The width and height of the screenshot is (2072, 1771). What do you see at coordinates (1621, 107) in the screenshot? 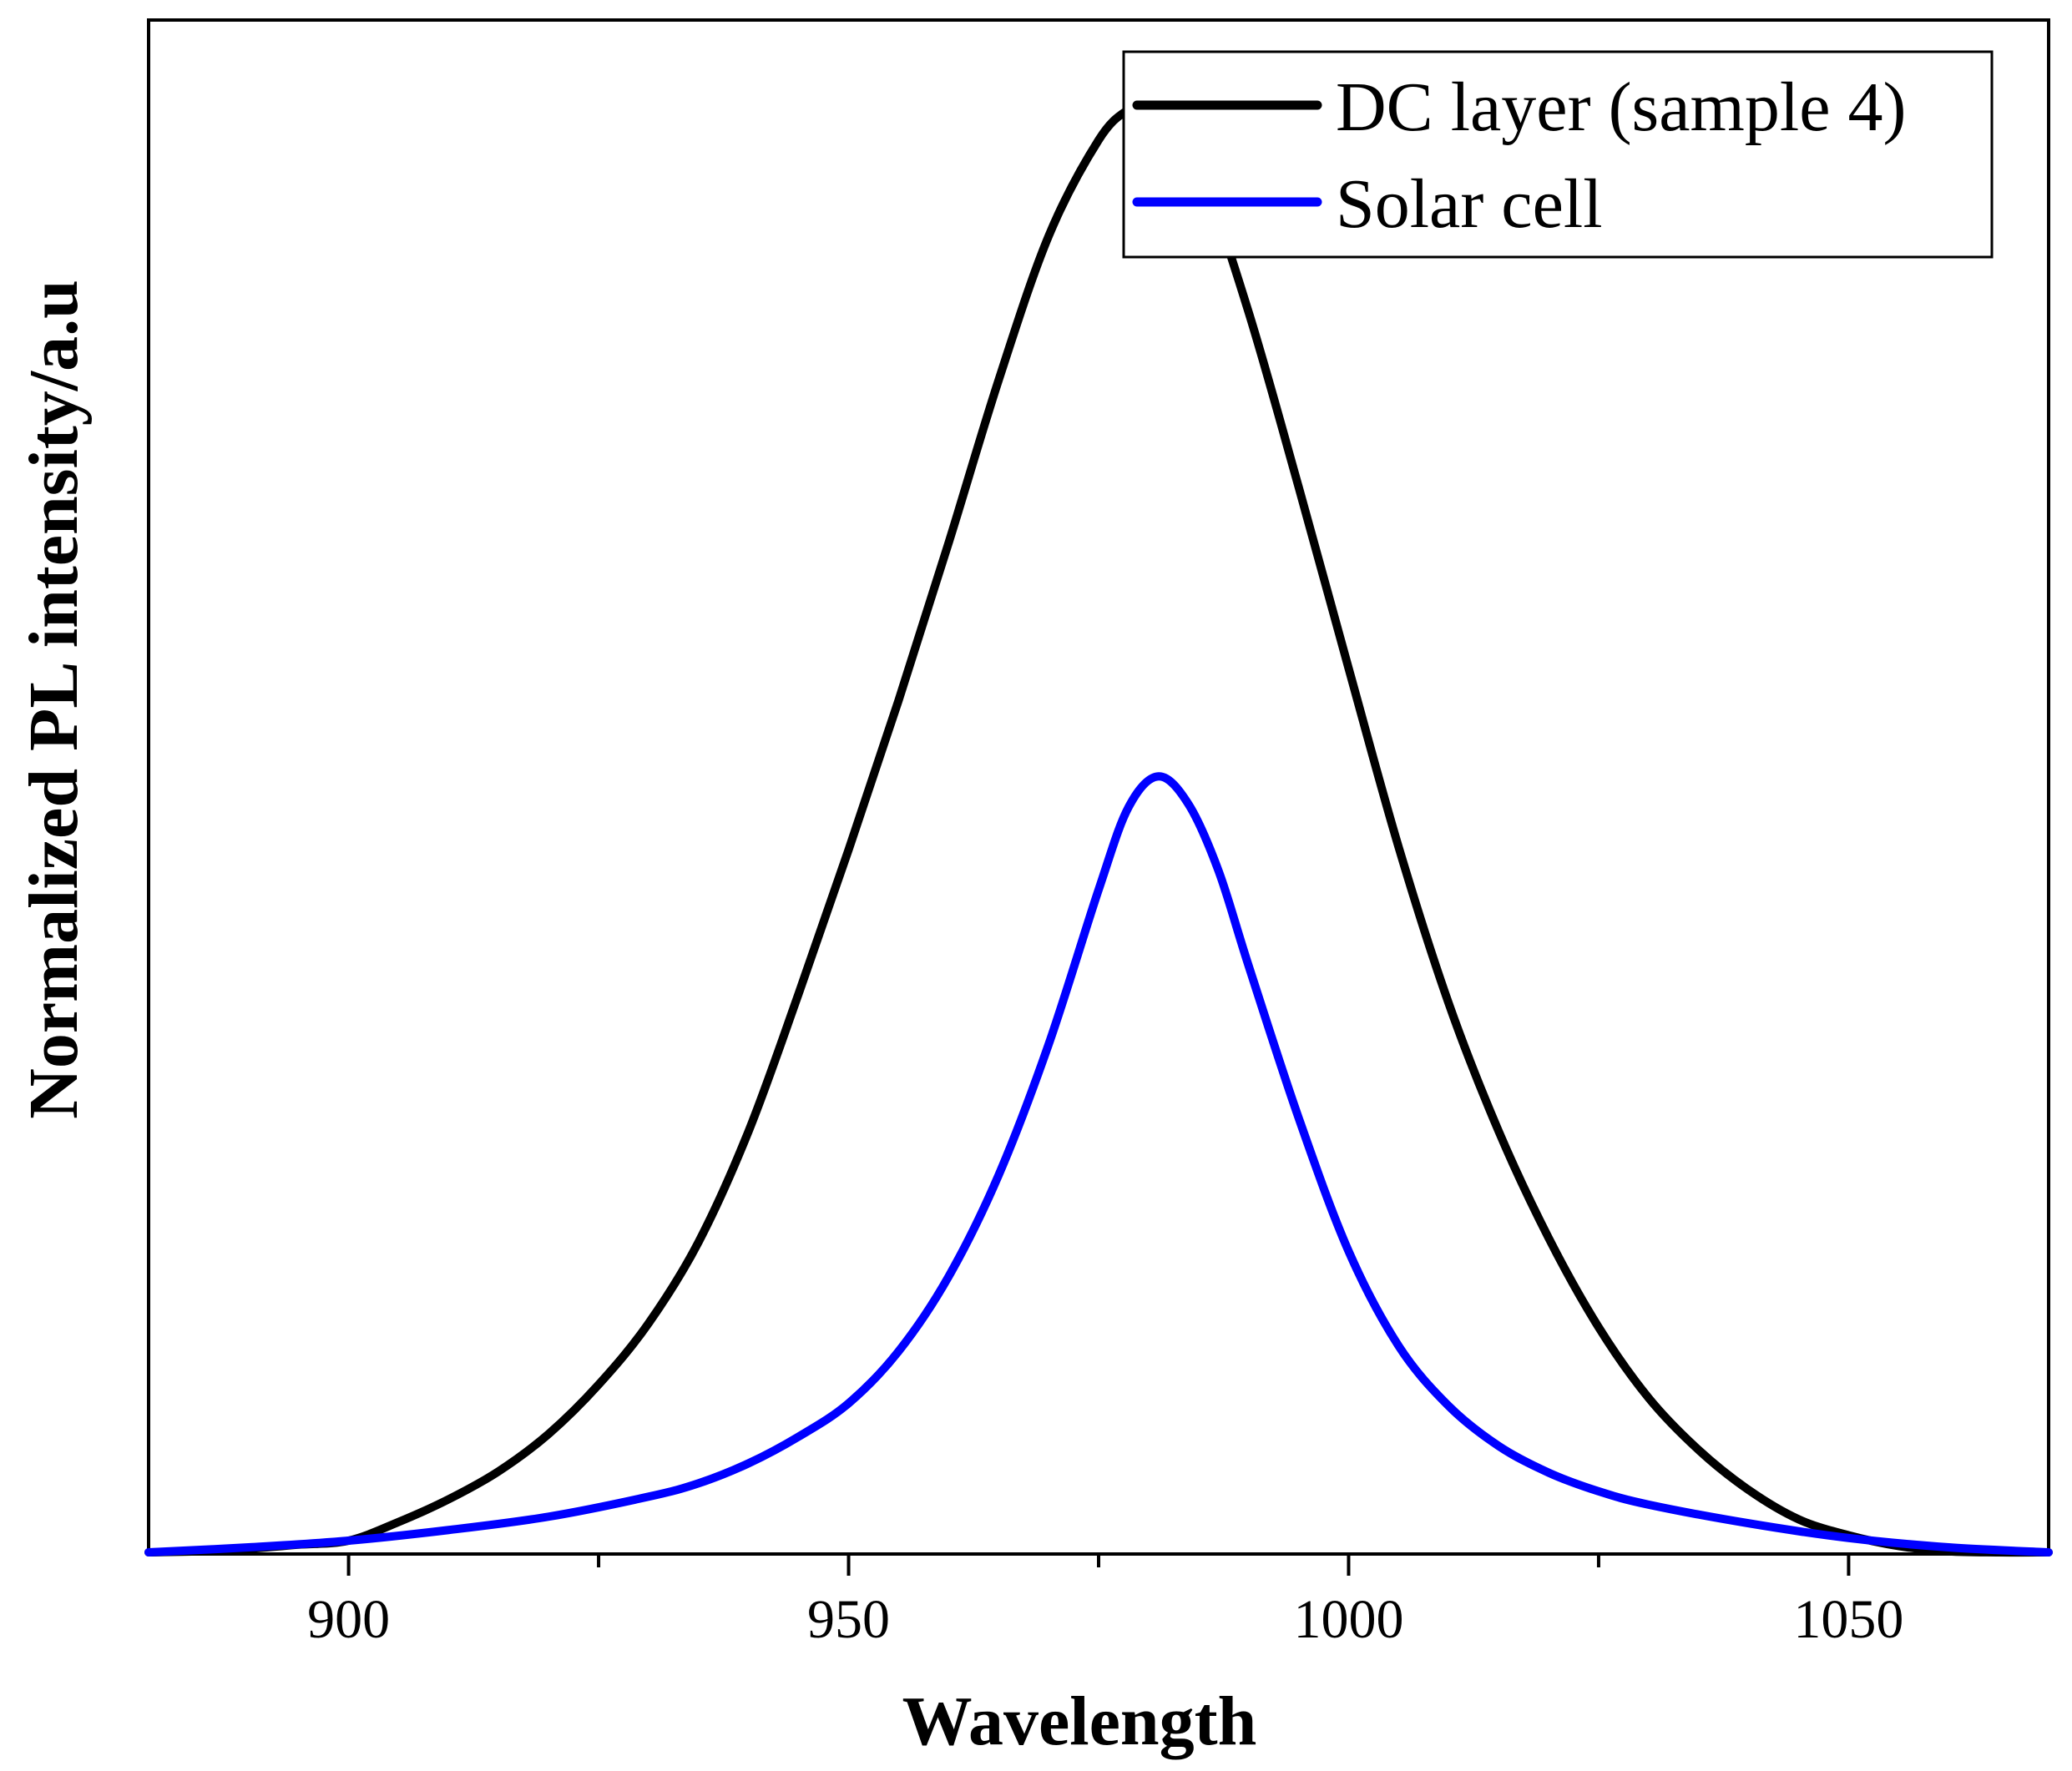
I see `legend-label-dc-layer: DC layer (sample 4)` at bounding box center [1621, 107].